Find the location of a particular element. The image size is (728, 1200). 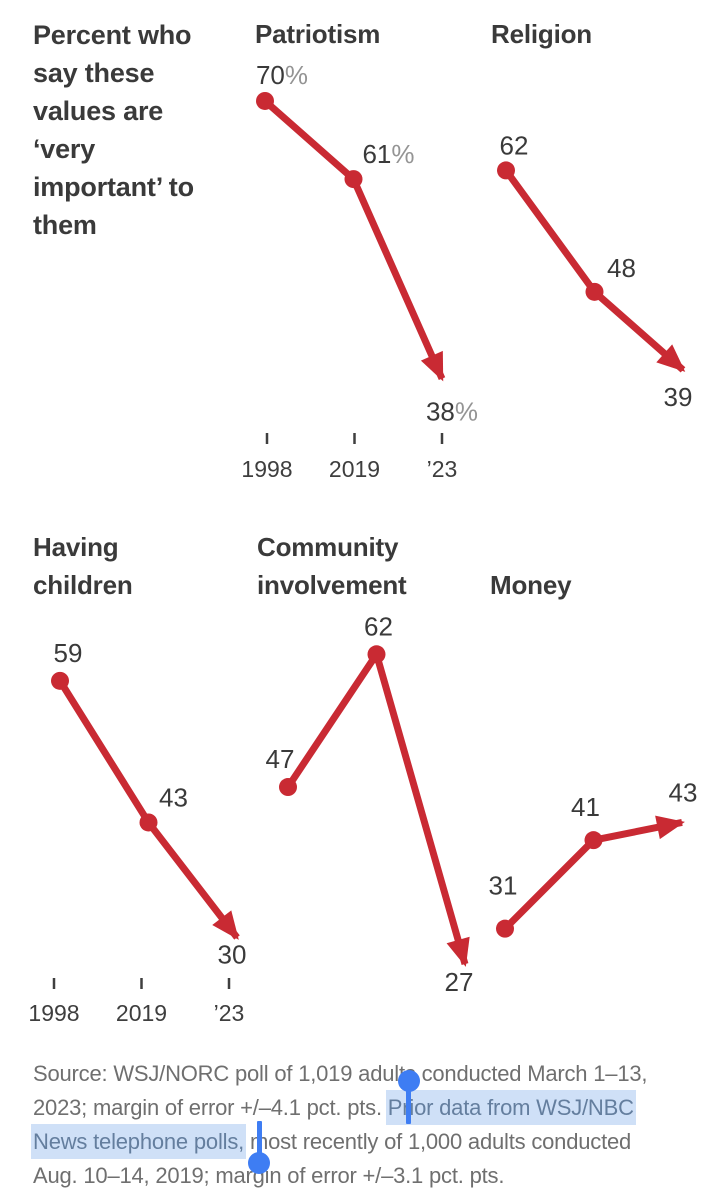

trend-line-patriotism is located at coordinates (354, 240).